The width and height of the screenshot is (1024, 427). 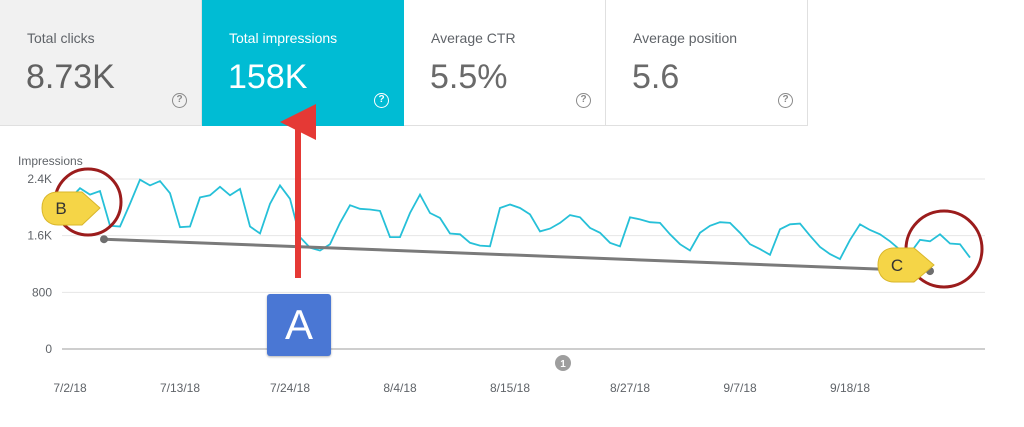 What do you see at coordinates (517, 255) in the screenshot?
I see `trend-line` at bounding box center [517, 255].